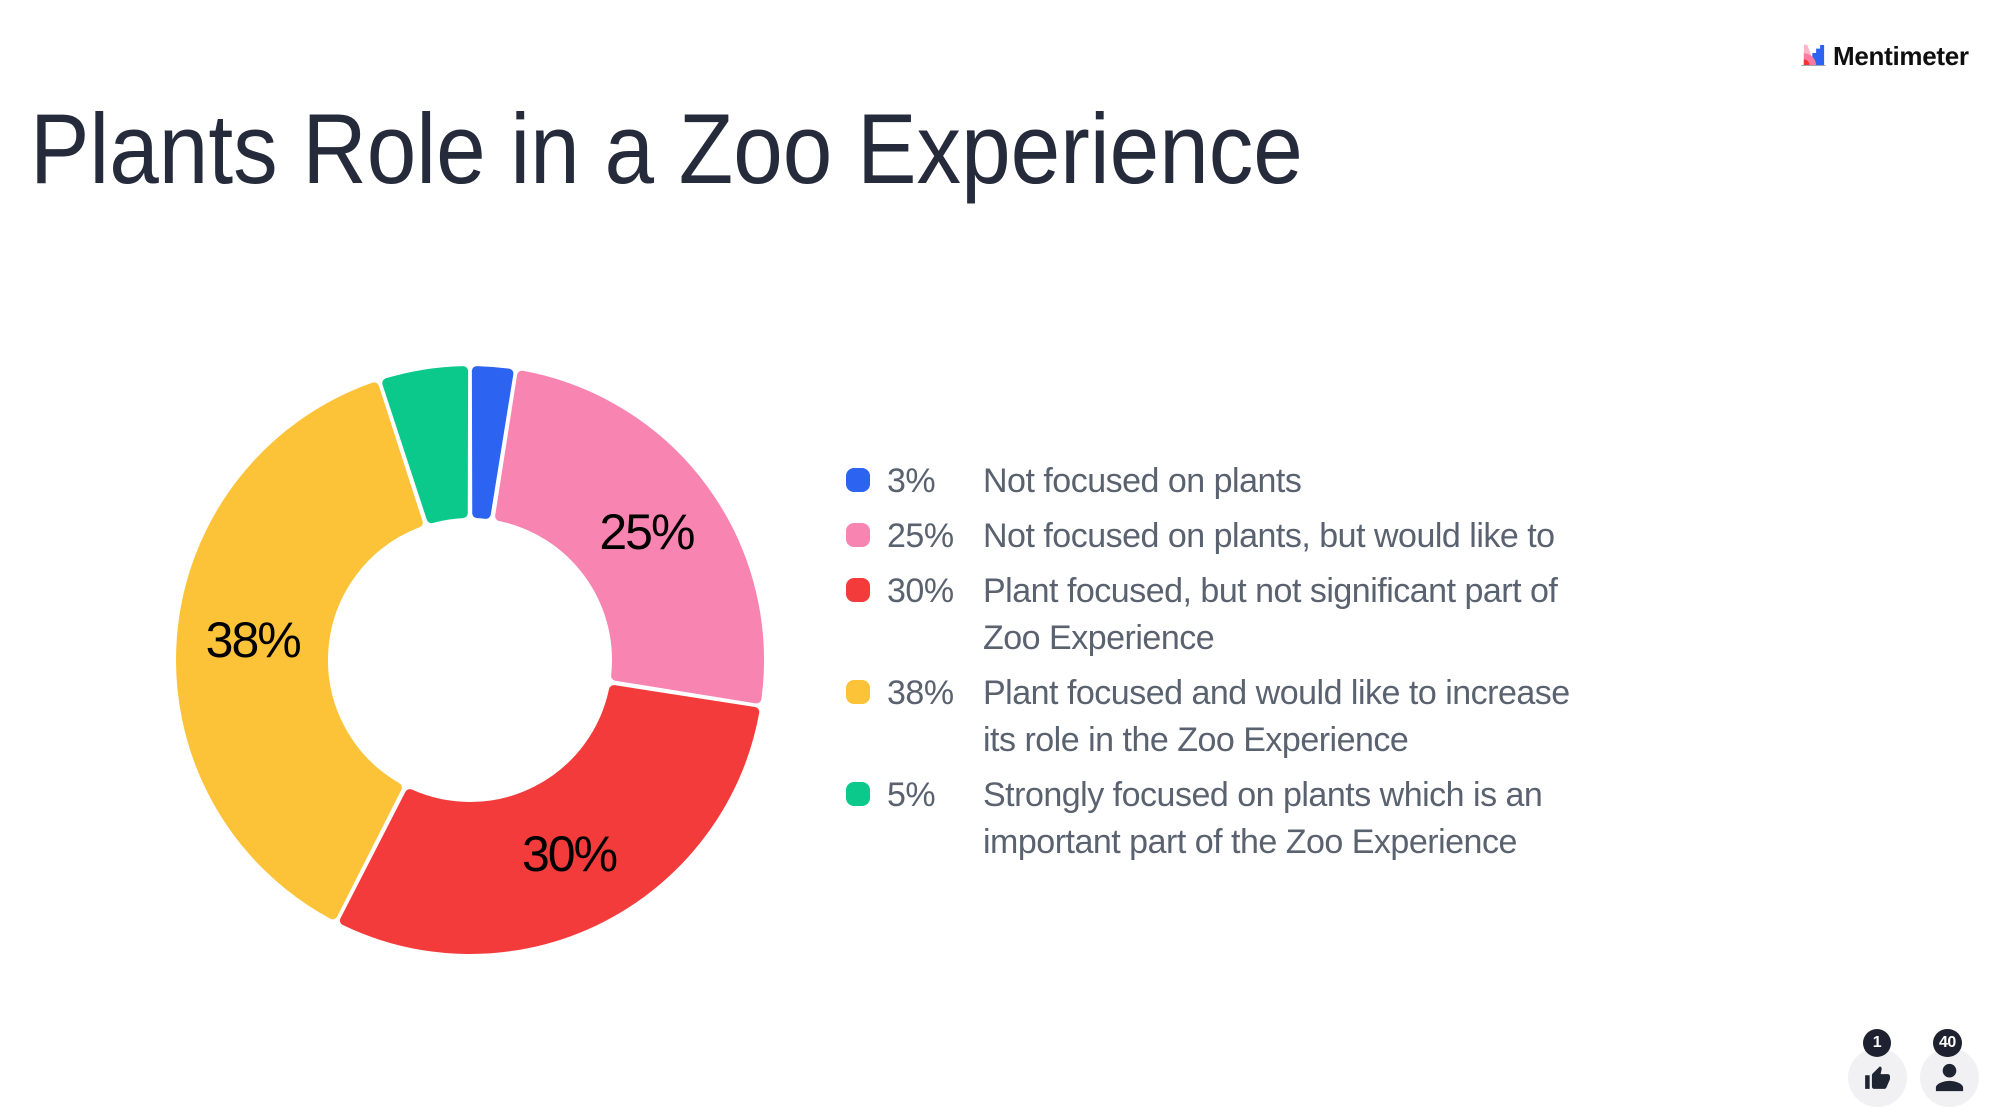  Describe the element at coordinates (646, 532) in the screenshot. I see `svg-text: 25%` at that location.